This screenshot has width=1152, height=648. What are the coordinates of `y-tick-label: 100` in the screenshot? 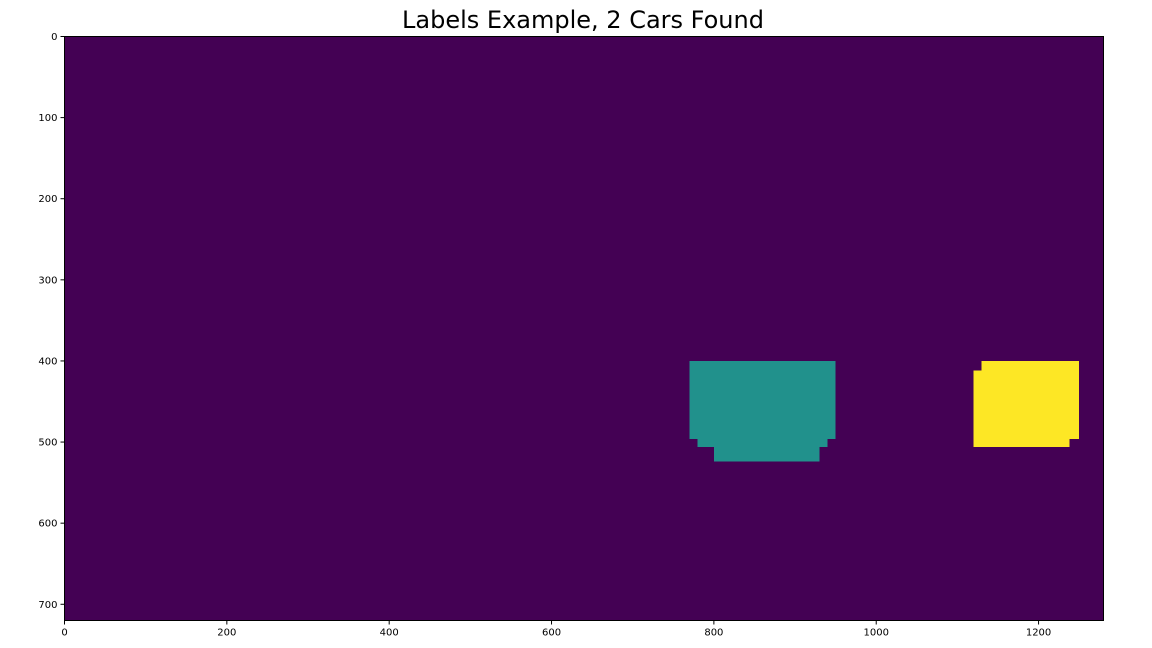 It's located at (47, 118).